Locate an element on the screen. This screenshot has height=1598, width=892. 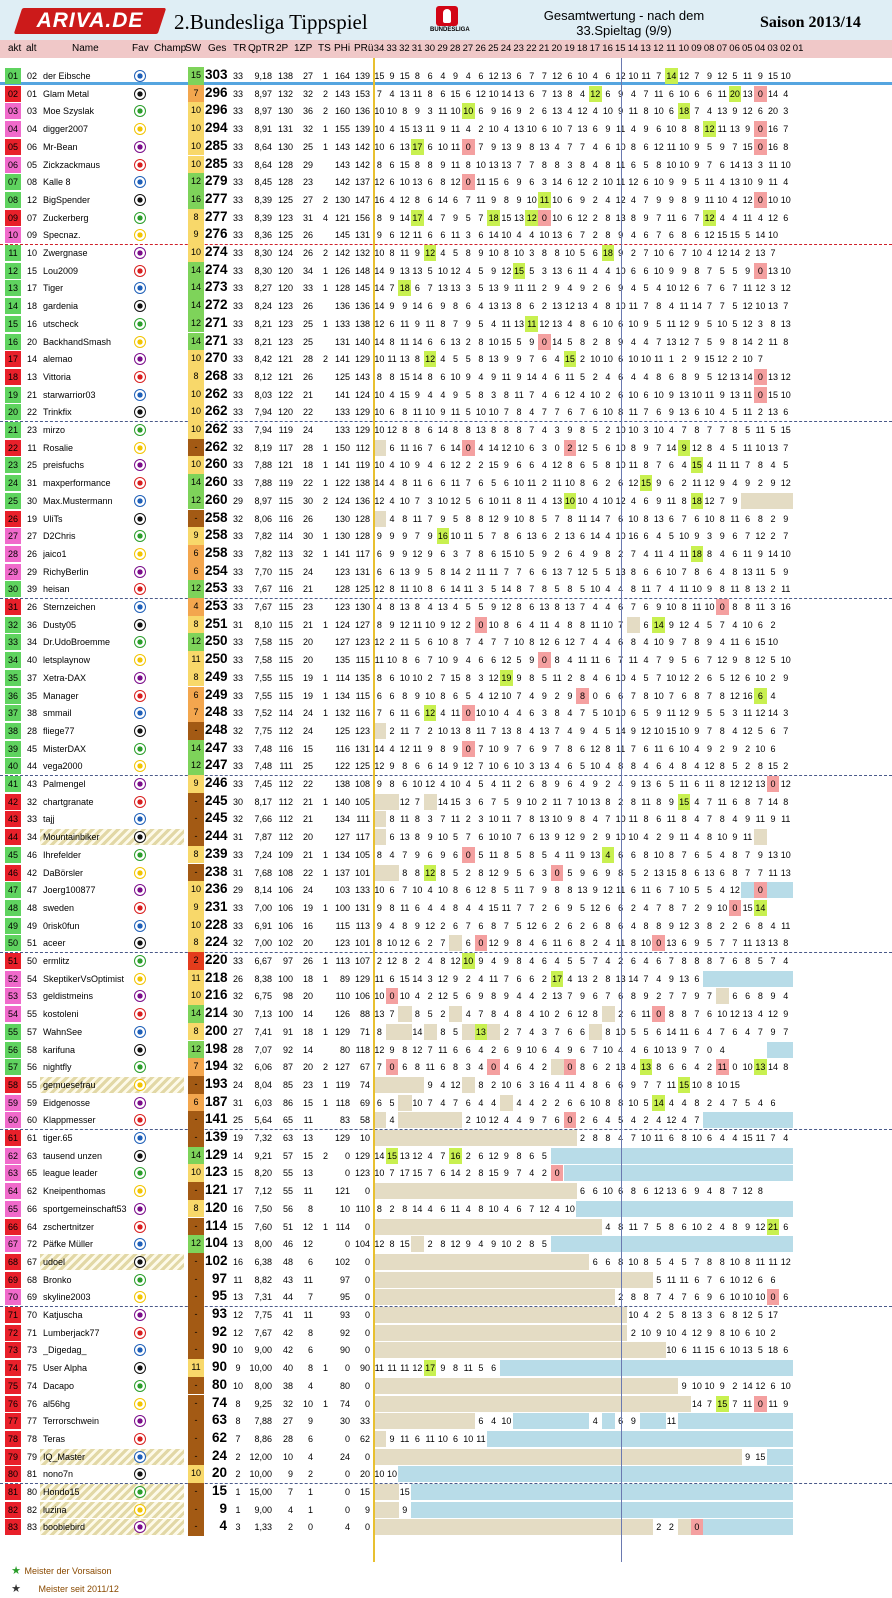
player-name: digger2007 is located at coordinates (66, 129).